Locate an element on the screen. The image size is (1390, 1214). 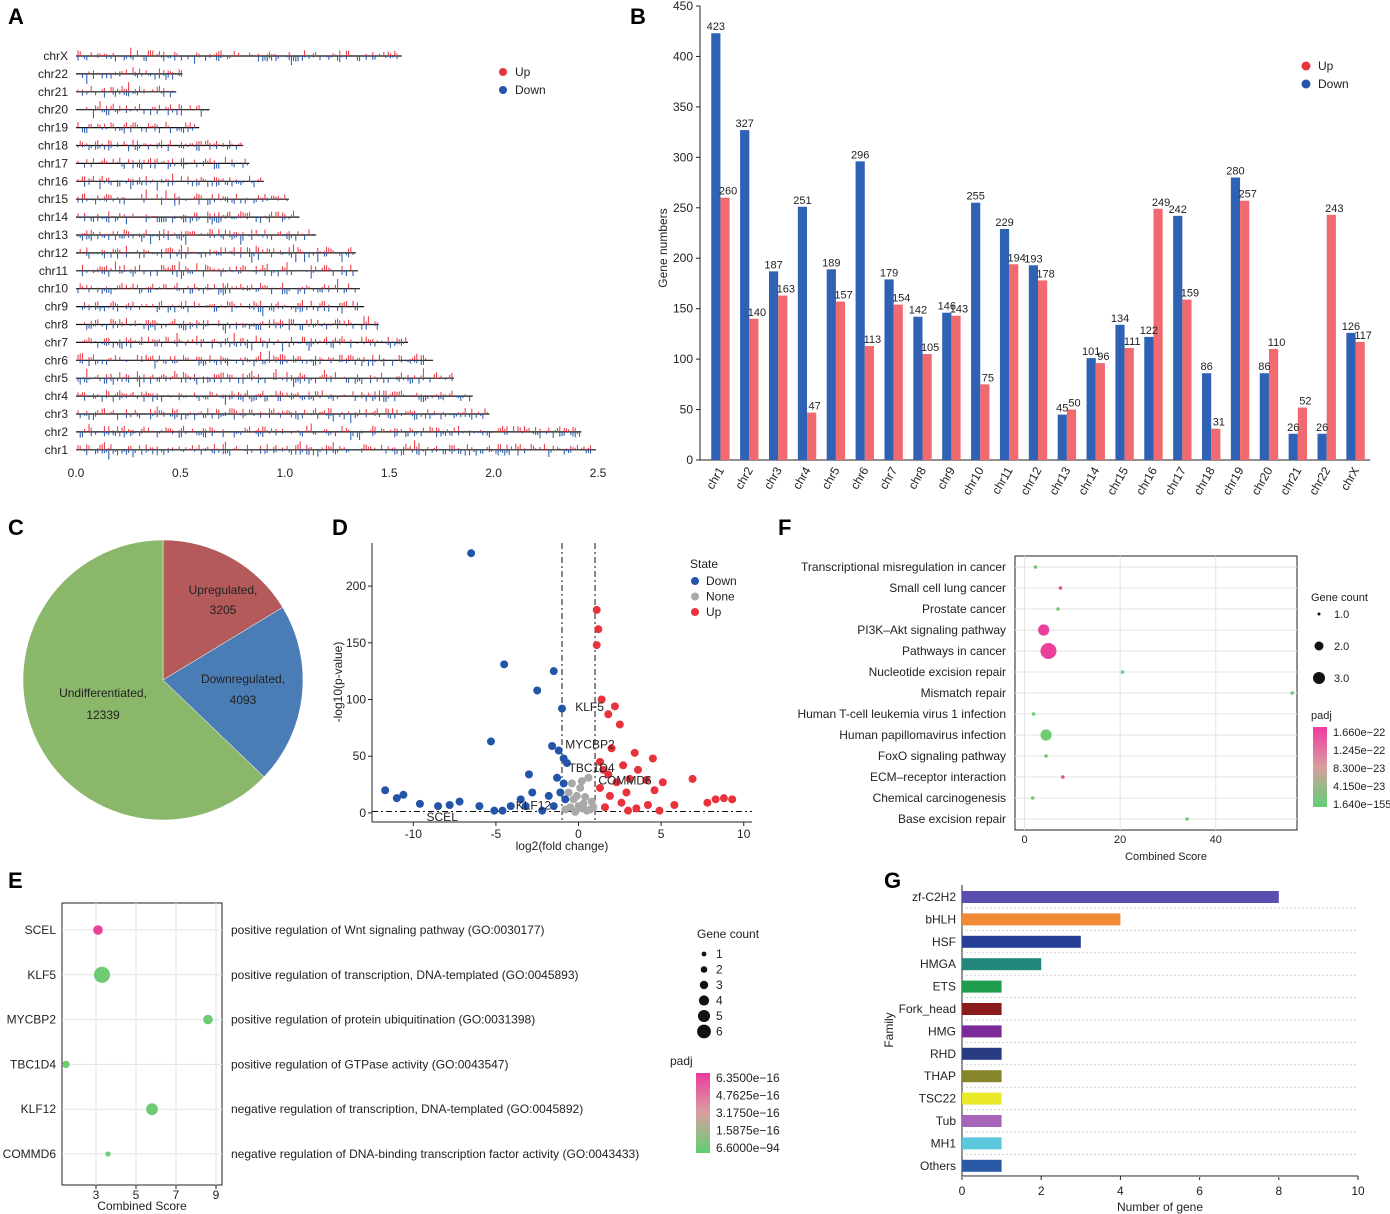
x-tick-label: chr18 is located at coordinates (1204, 480).